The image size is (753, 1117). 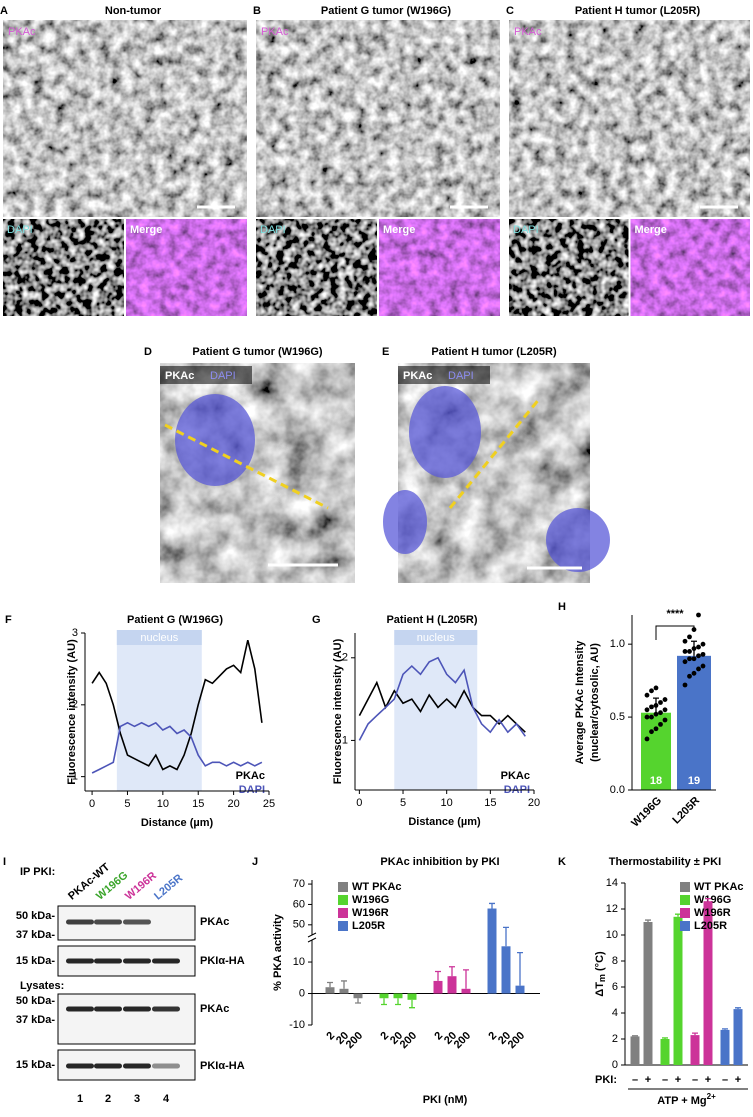 What do you see at coordinates (222, 1066) in the screenshot?
I see `band-label: PKIα-HA` at bounding box center [222, 1066].